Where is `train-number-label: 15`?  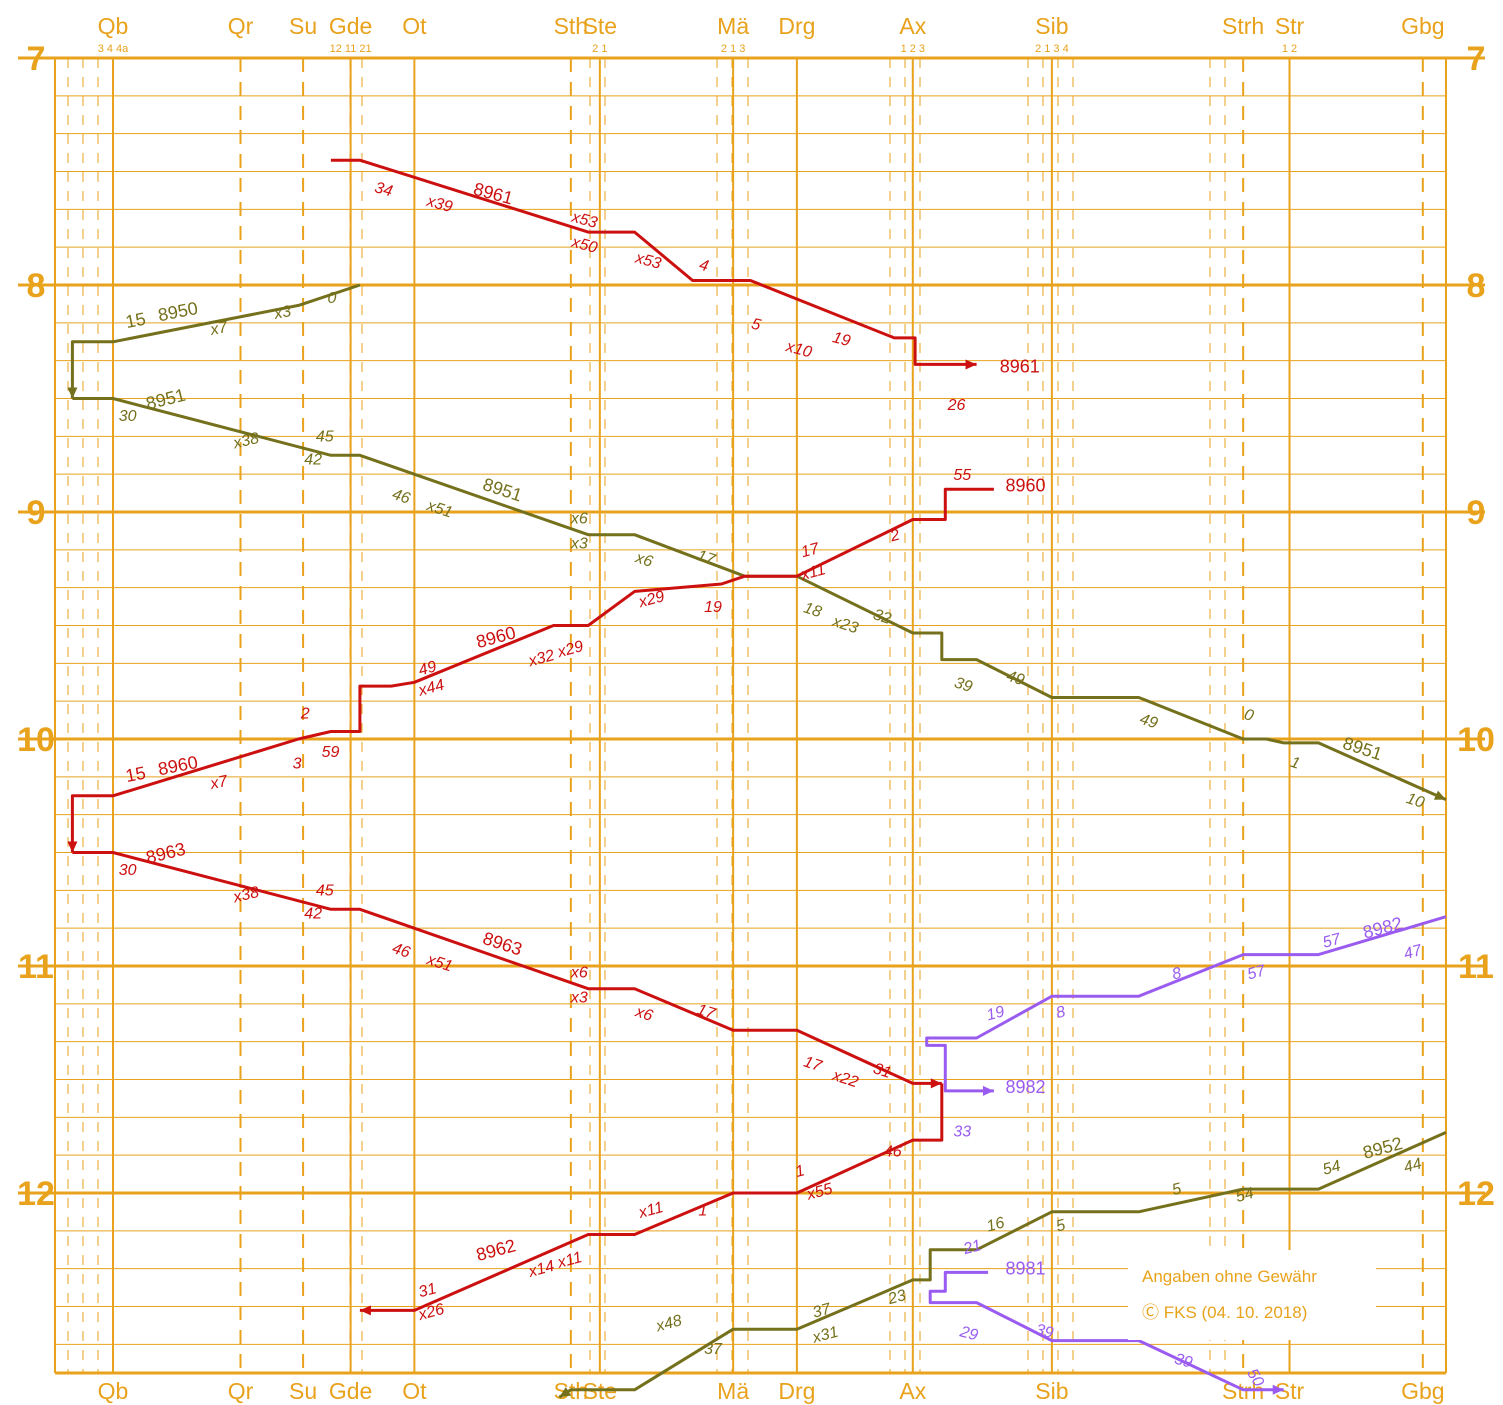 train-number-label: 15 is located at coordinates (135, 320).